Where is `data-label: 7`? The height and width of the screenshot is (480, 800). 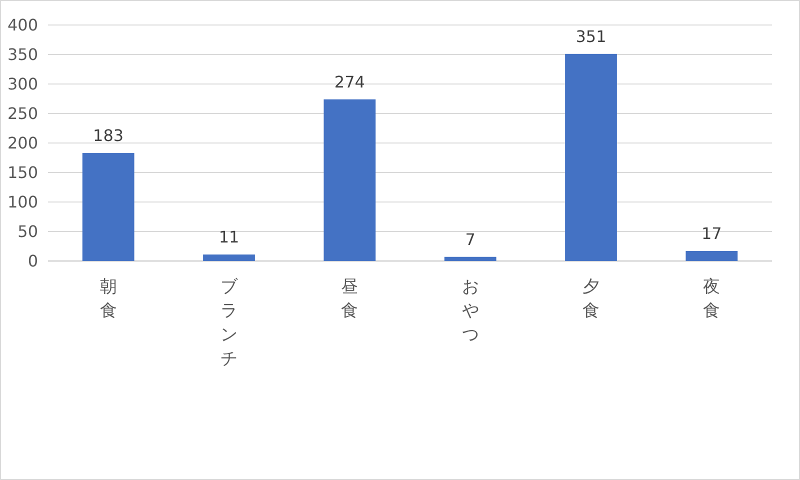 data-label: 7 is located at coordinates (470, 239).